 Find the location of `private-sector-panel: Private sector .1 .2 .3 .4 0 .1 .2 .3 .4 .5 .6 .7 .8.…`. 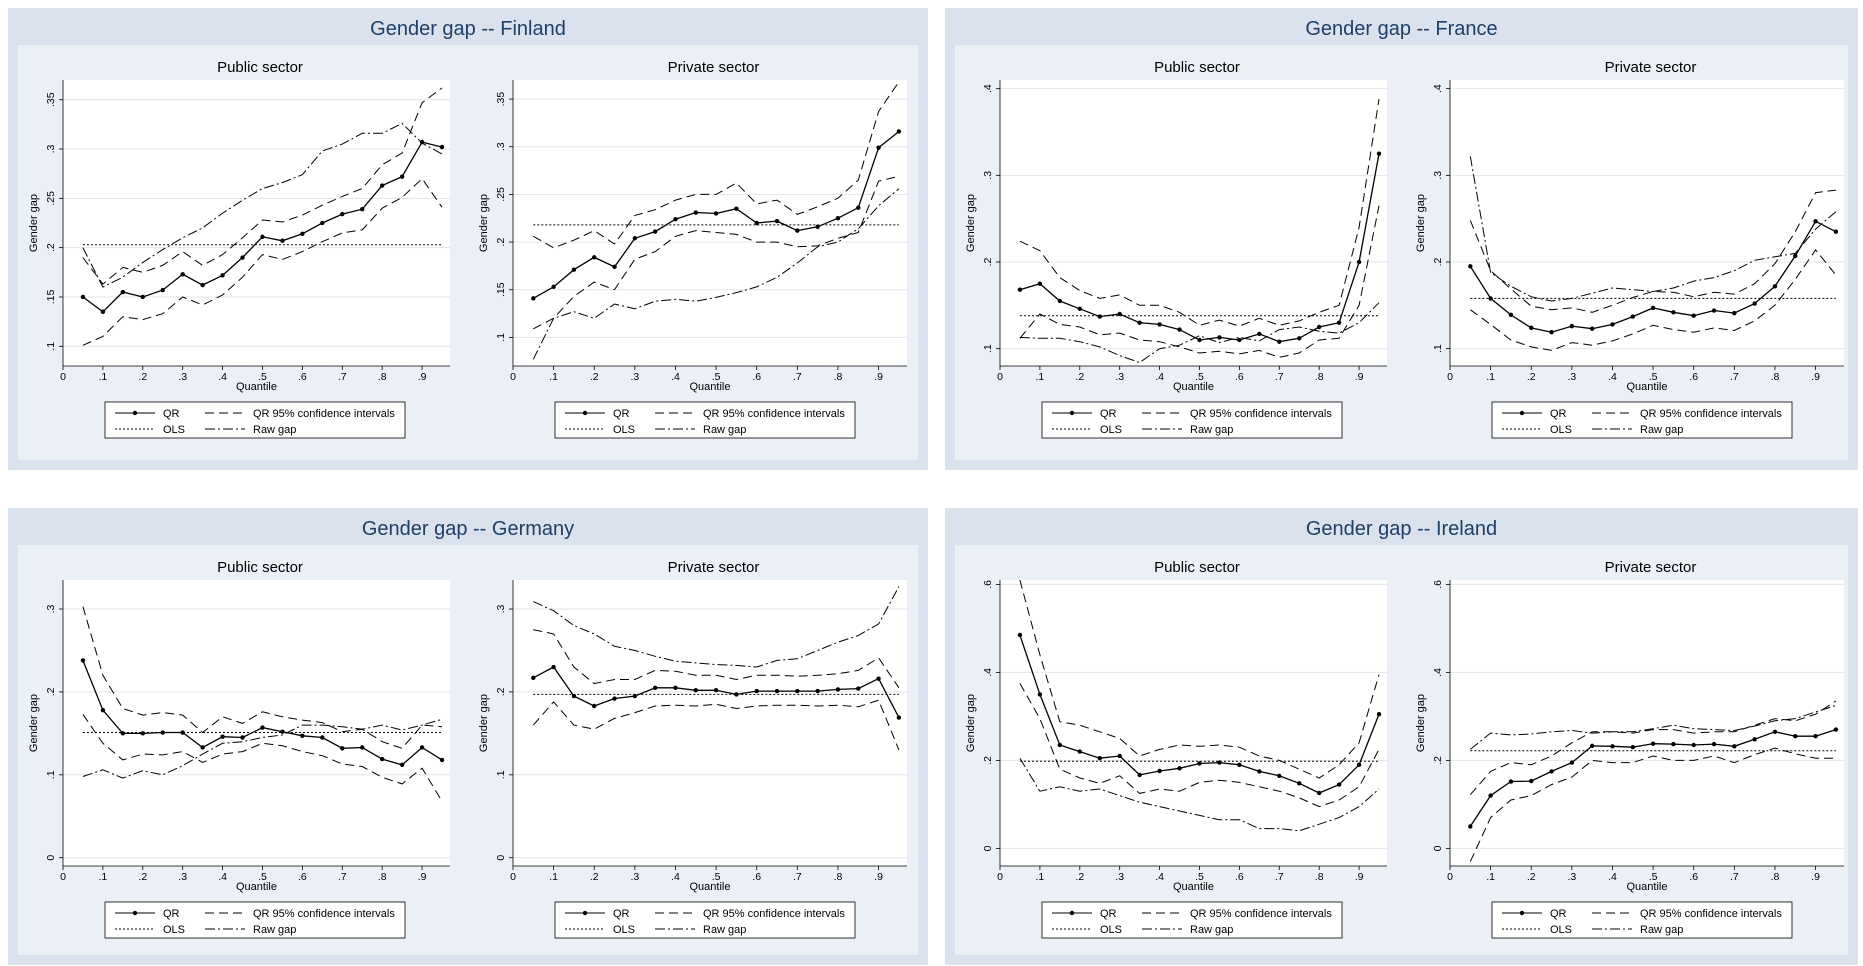

private-sector-panel: Private sector .1 .2 .3 .4 0 .1 .2 .3 .4 .5 .6 .7 .8.… is located at coordinates (1629, 249).